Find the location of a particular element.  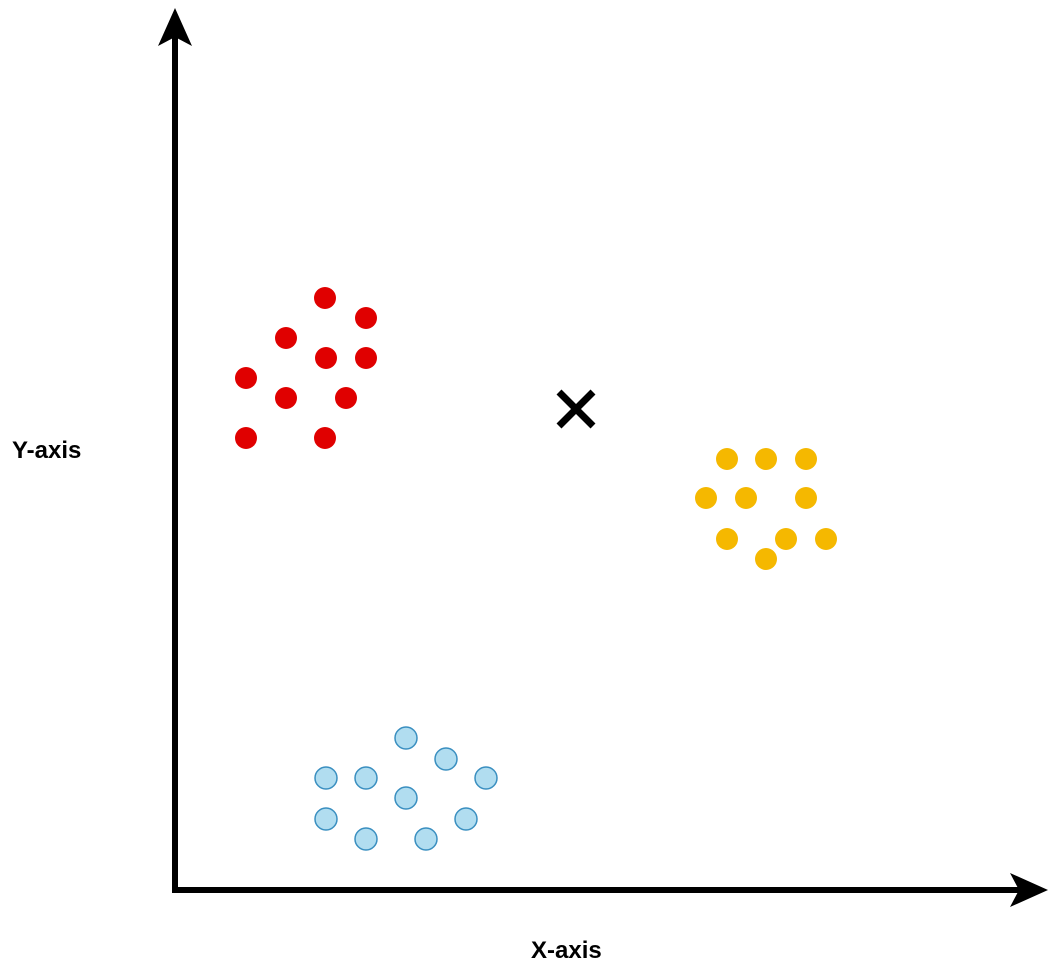

centroid-x-marker is located at coordinates (576, 409).